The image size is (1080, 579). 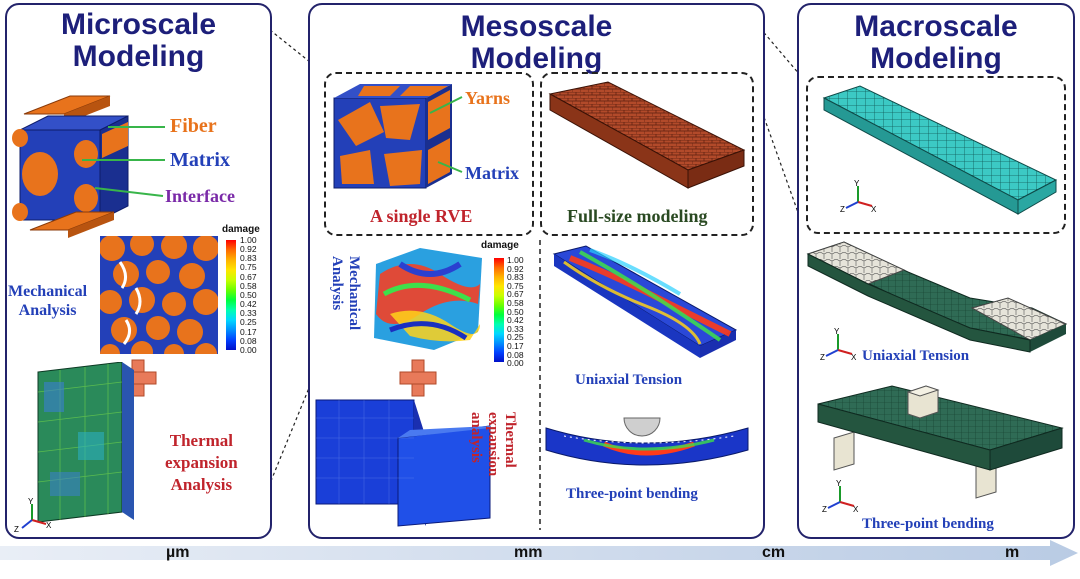 What do you see at coordinates (536, 42) in the screenshot?
I see `mesoscale-title: Mesoscale Modeling` at bounding box center [536, 42].